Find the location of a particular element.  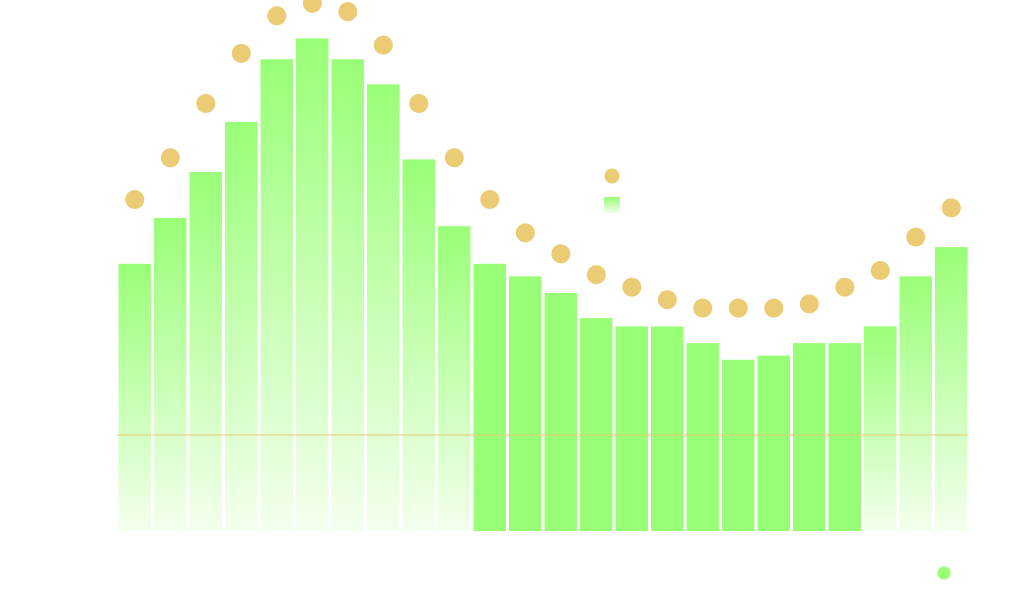

corner-marker is located at coordinates (944, 573).